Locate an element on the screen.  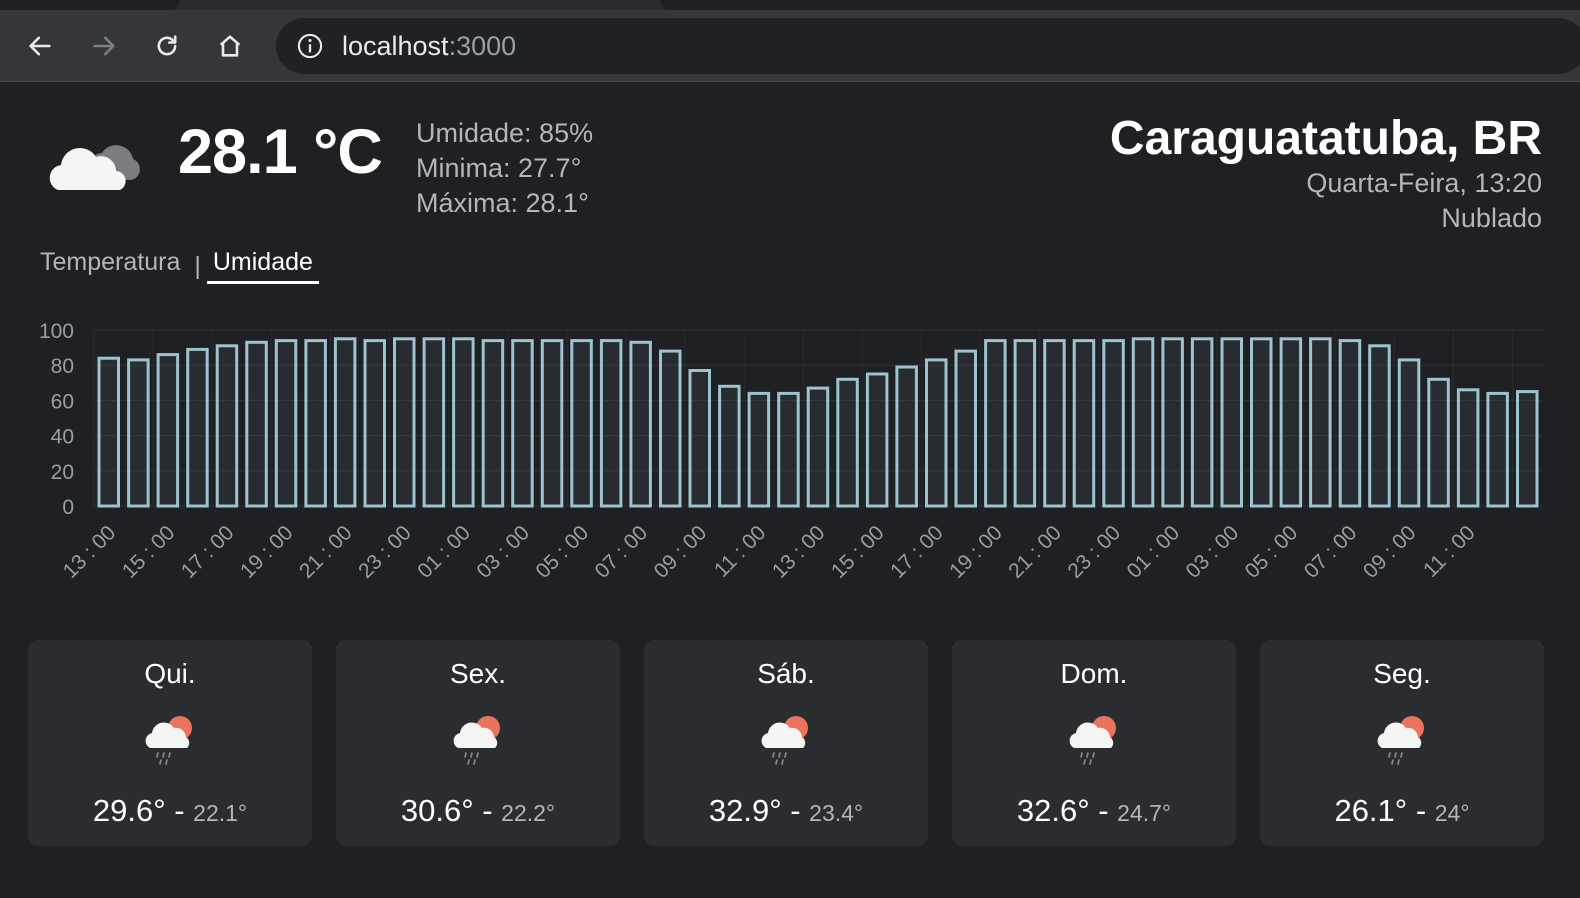
weather-condition: Nublado is located at coordinates (1491, 218).